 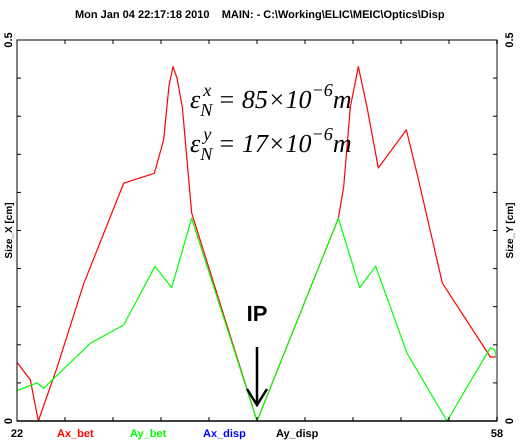 I want to click on y2-axis-title: Size_Y [cm], so click(x=510, y=230).